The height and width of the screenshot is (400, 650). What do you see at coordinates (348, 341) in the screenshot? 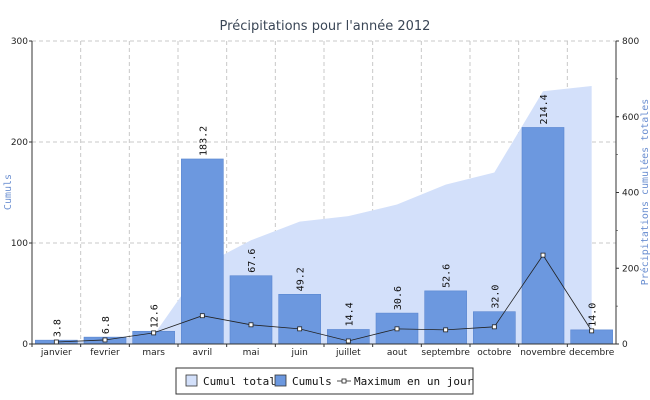
I see `marker-juillet` at bounding box center [348, 341].